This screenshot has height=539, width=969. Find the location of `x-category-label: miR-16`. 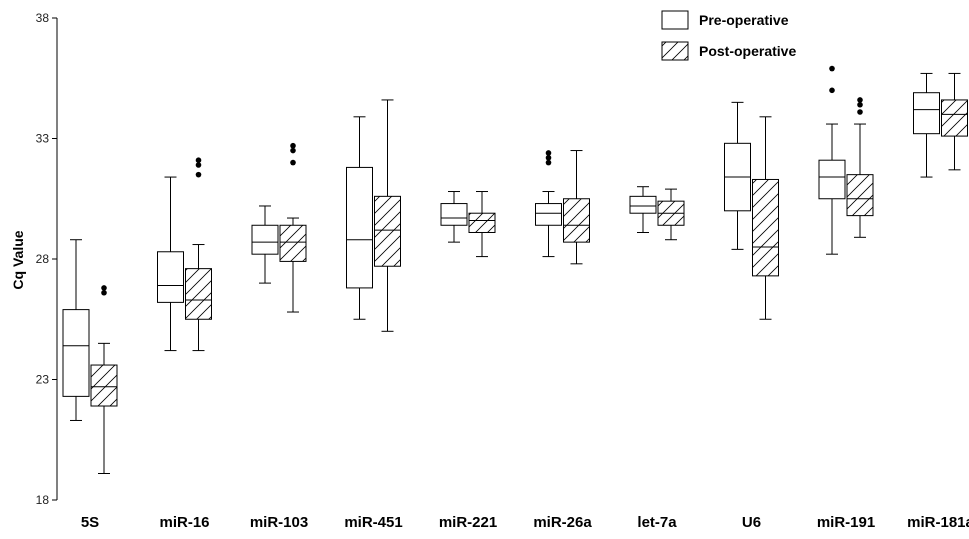

x-category-label: miR-16 is located at coordinates (184, 522).